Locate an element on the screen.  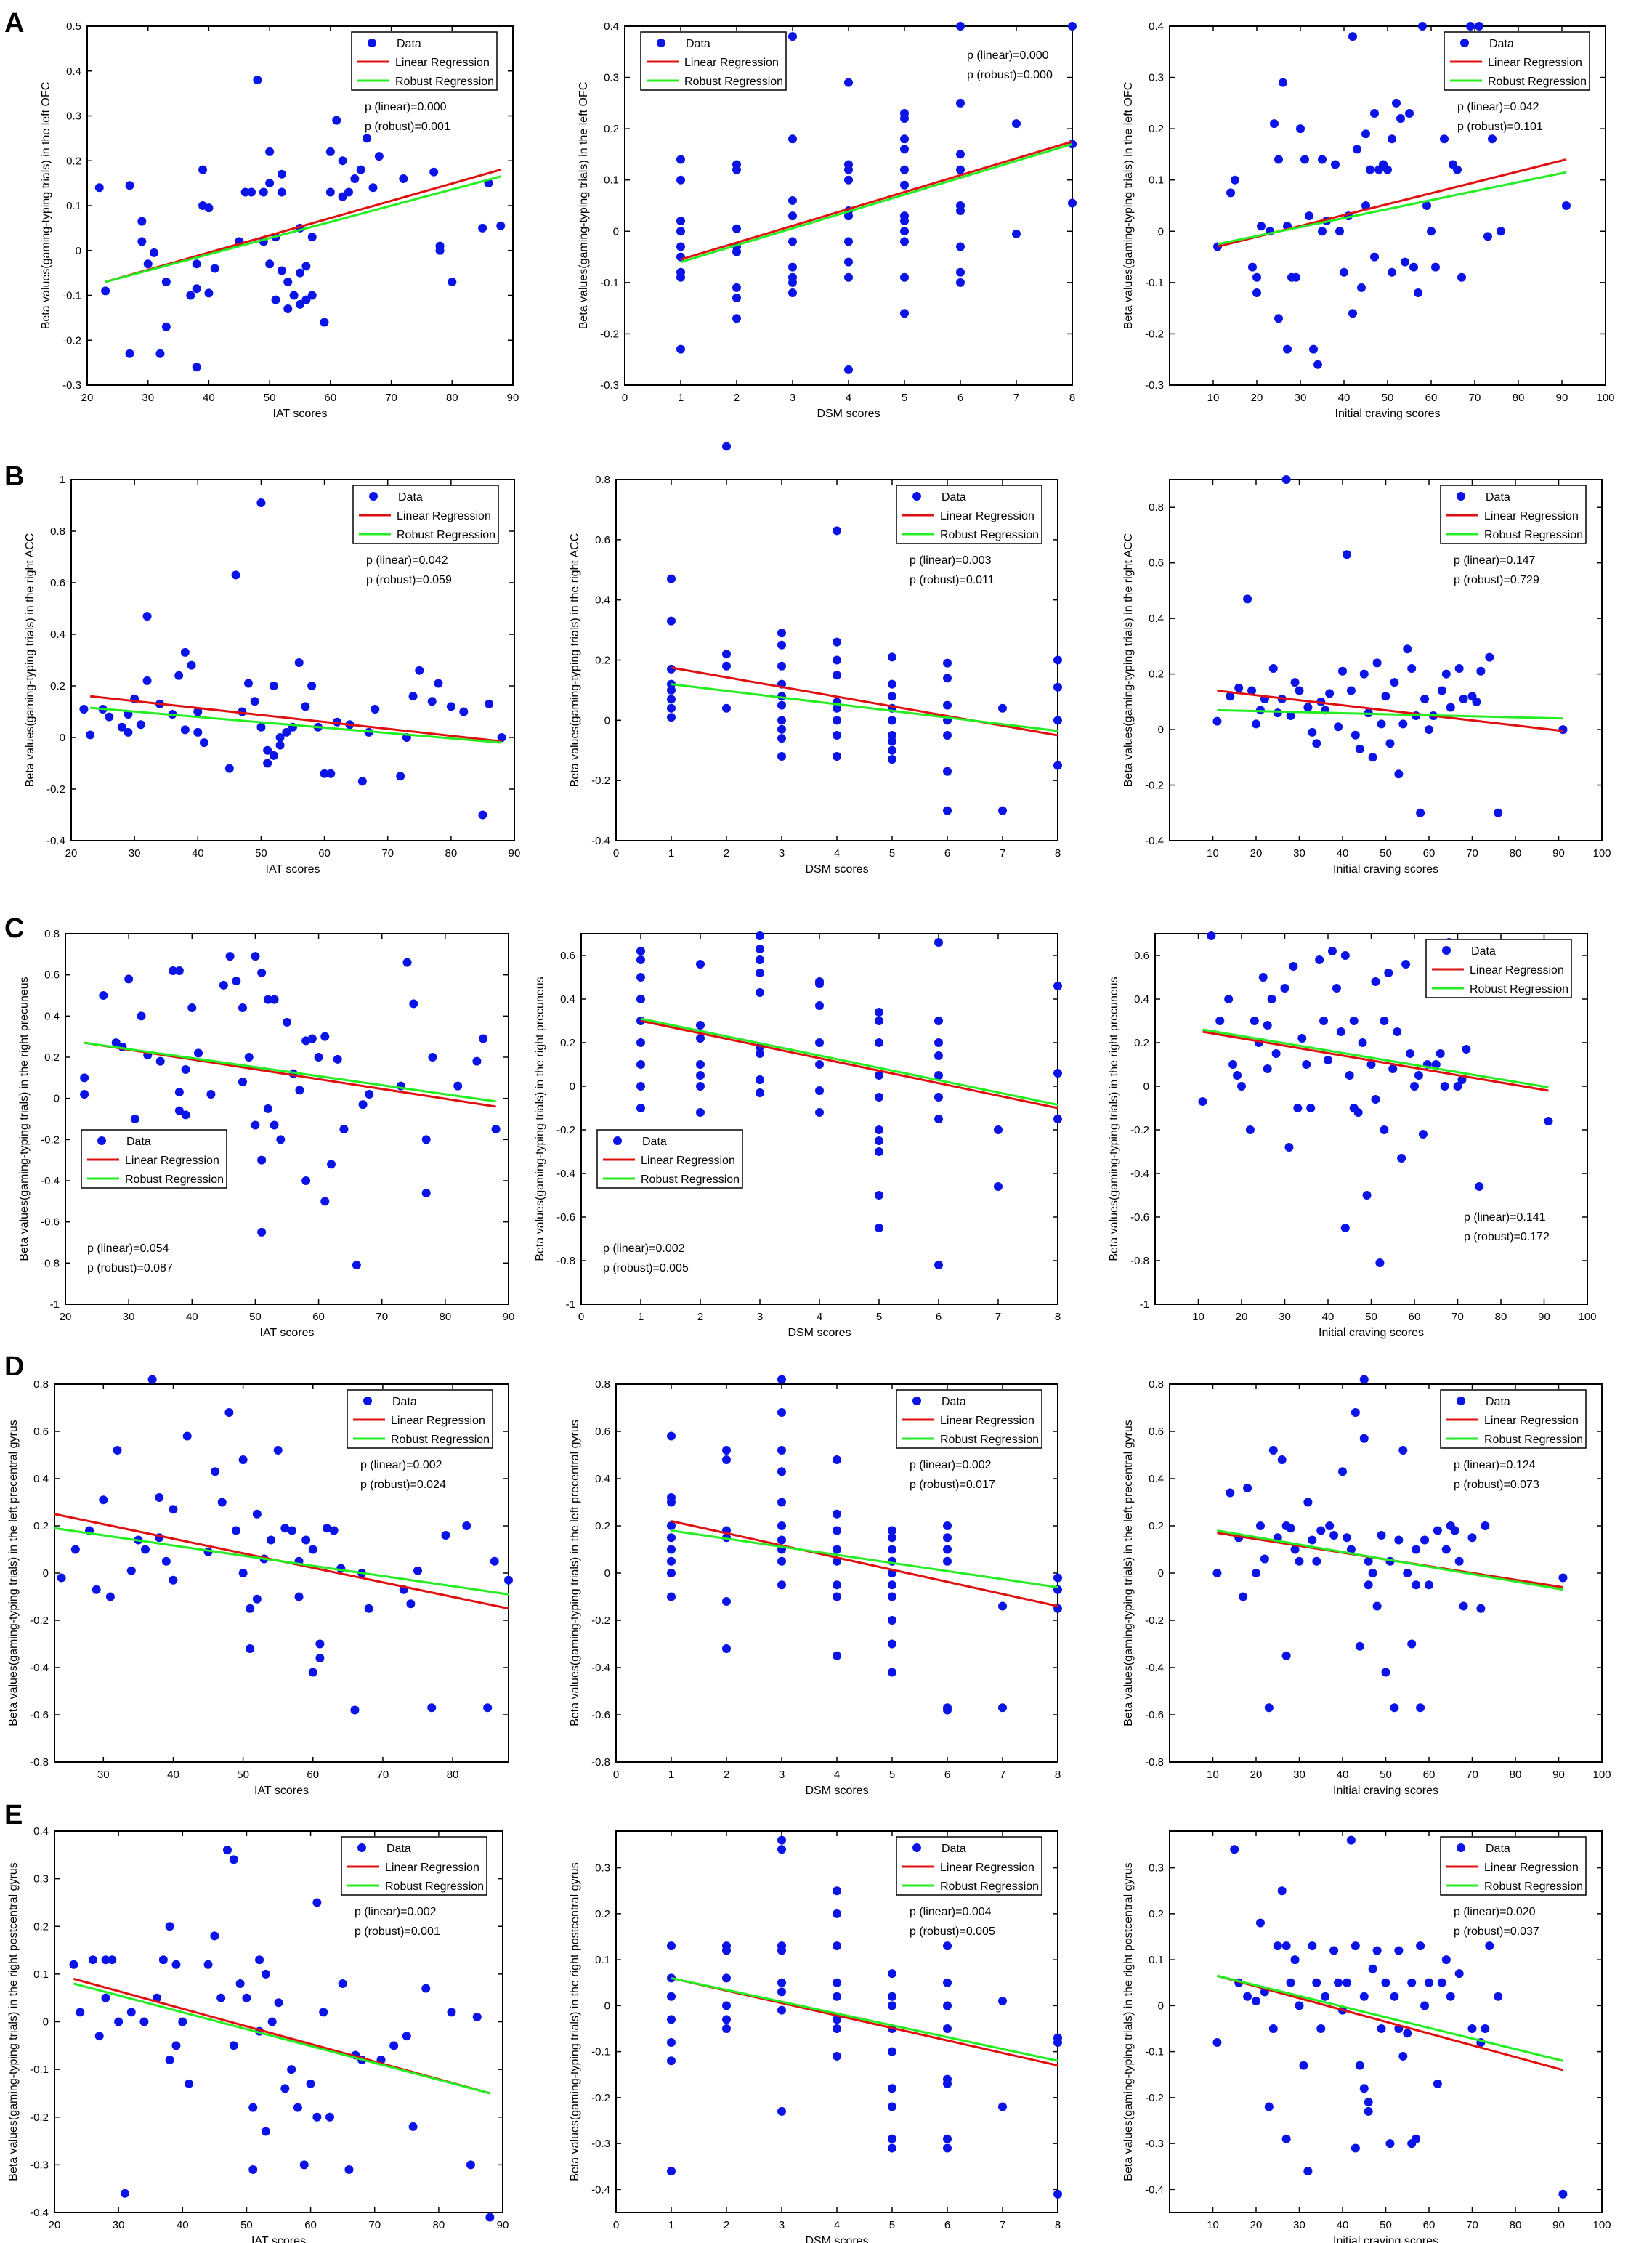
chart-12-ytick-label-0: -0.4 is located at coordinates (39, 2213).